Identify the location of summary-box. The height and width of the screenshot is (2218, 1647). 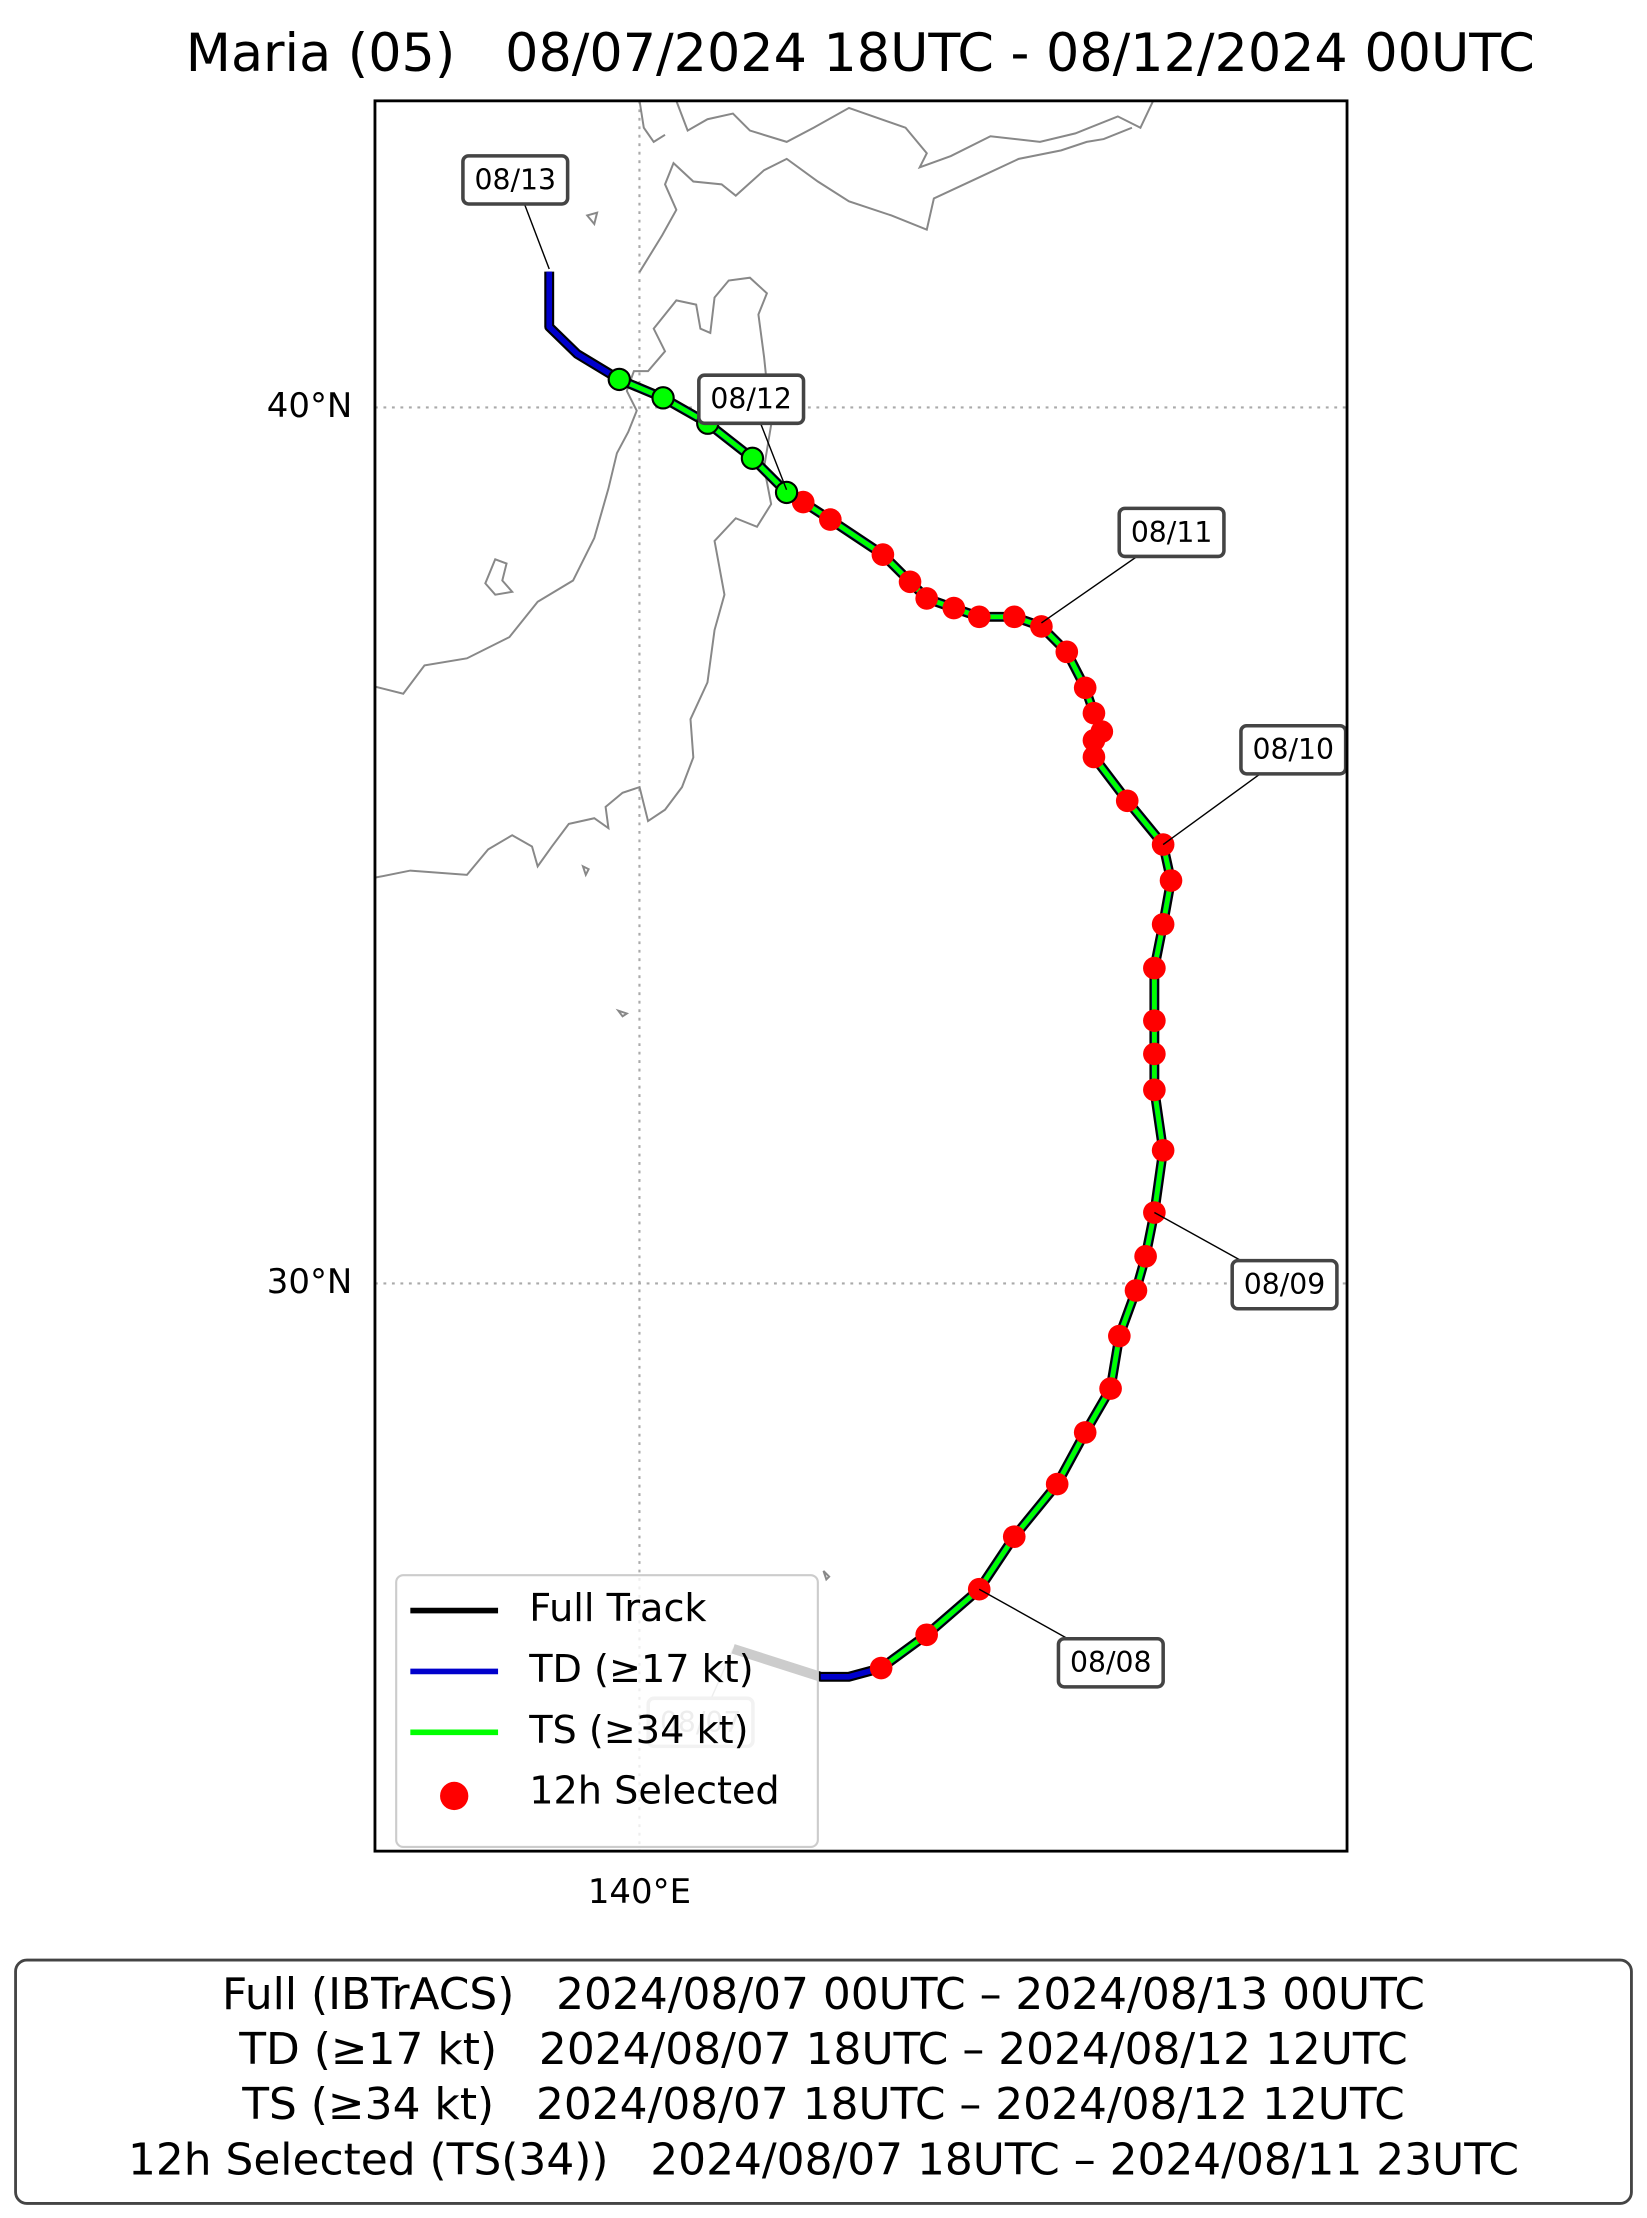
(823, 2081).